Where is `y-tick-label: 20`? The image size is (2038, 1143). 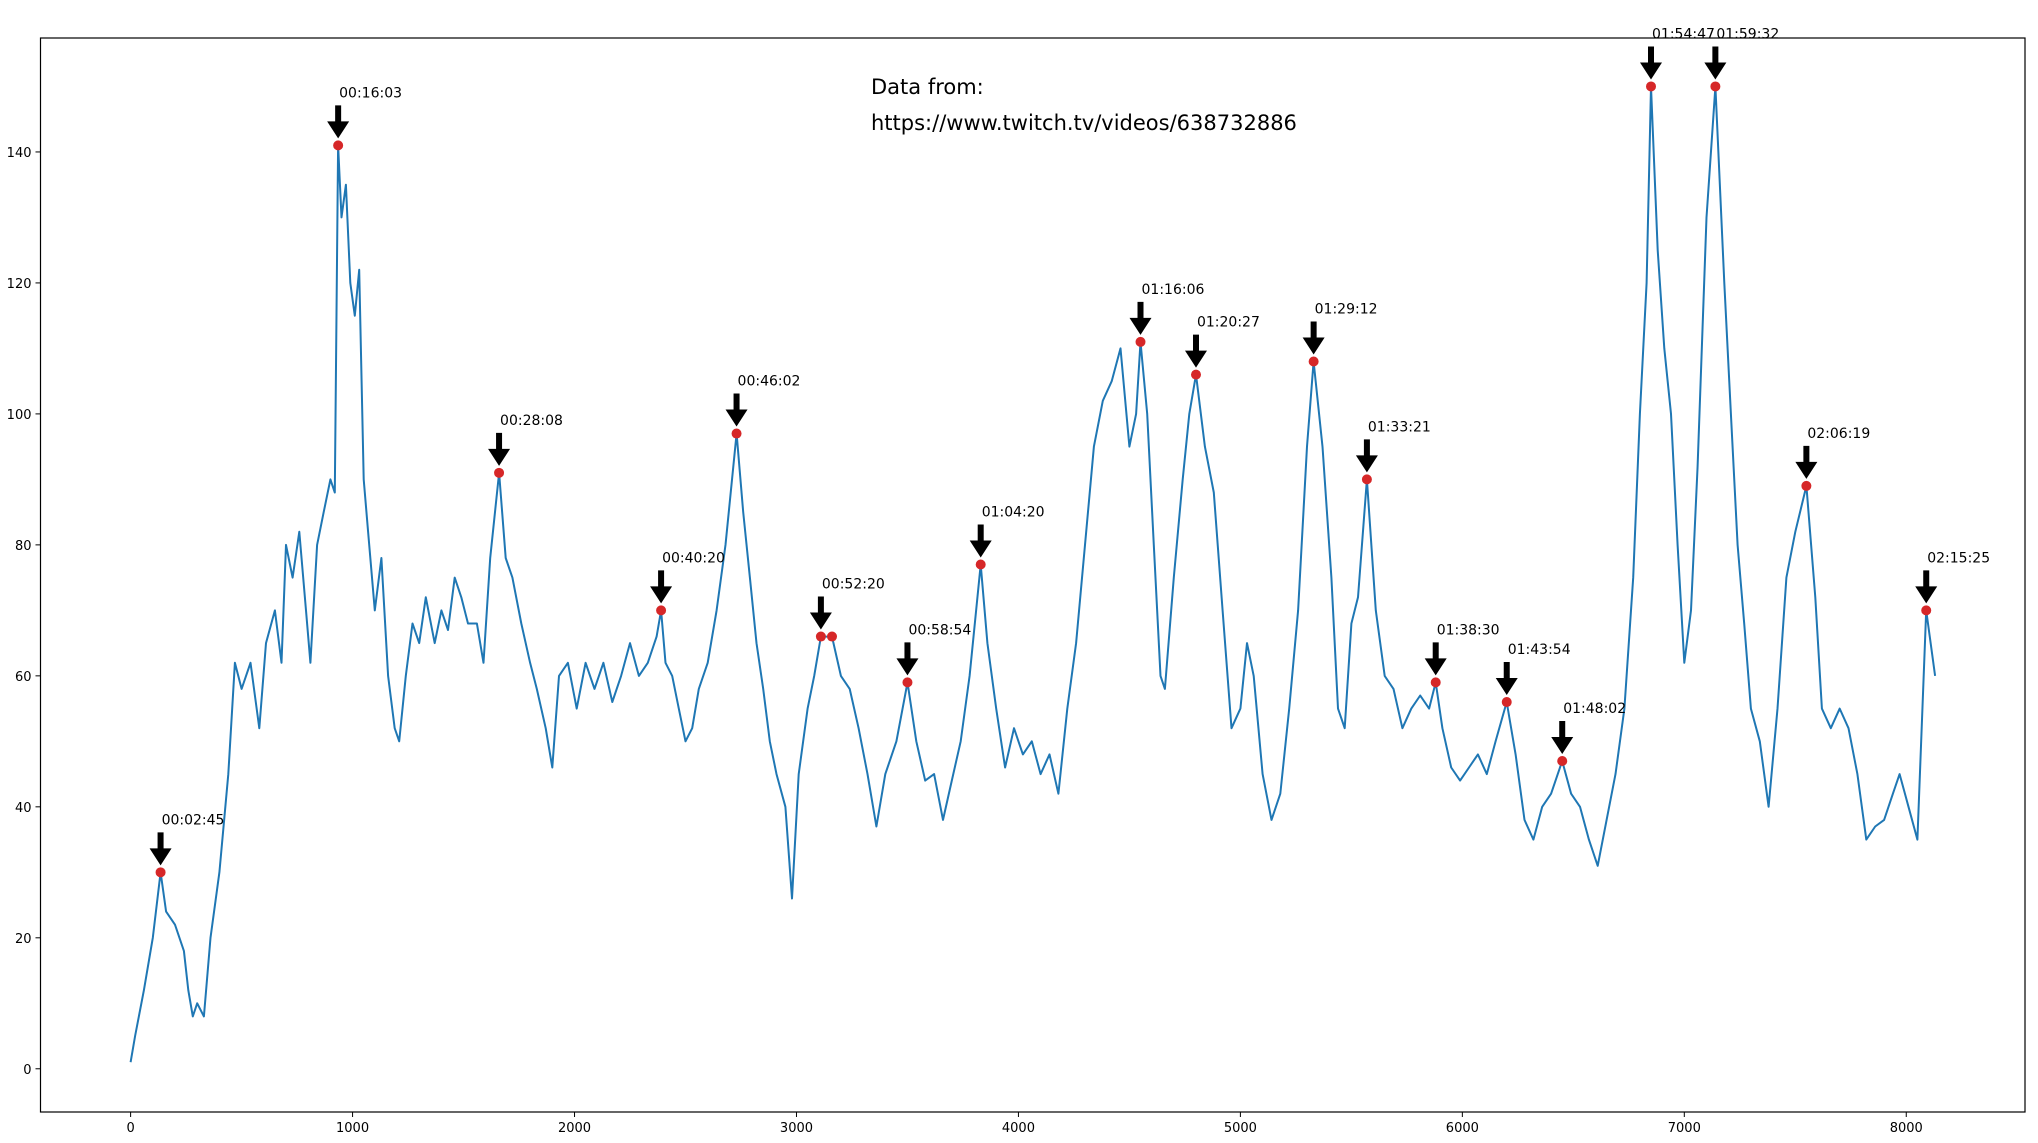 y-tick-label: 20 is located at coordinates (23, 939).